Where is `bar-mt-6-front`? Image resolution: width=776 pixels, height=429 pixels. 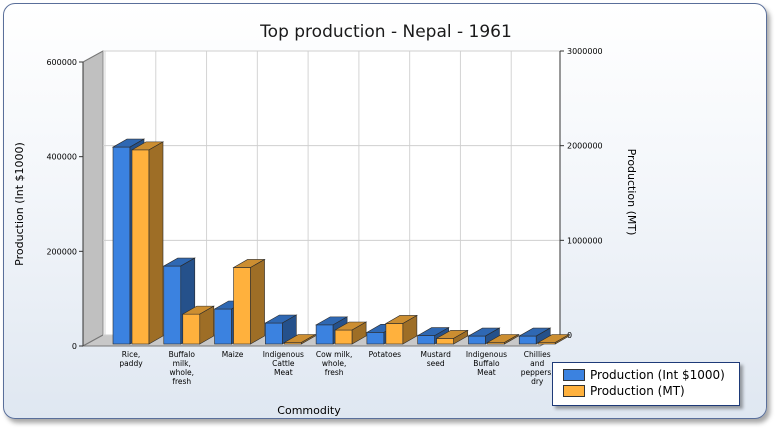
bar-mt-6-front is located at coordinates (445, 341).